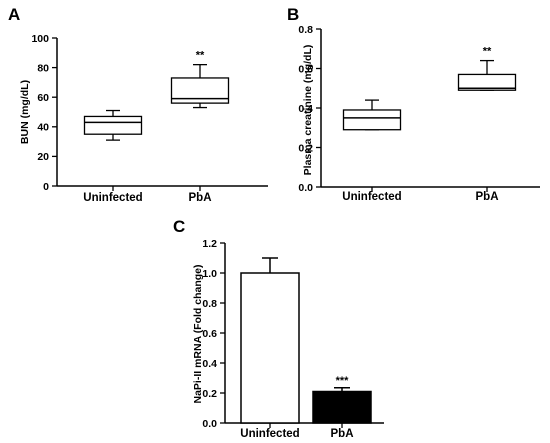 Image resolution: width=550 pixels, height=443 pixels. What do you see at coordinates (305, 188) in the screenshot?
I see `panel-b-y-tick-label: 0.0` at bounding box center [305, 188].